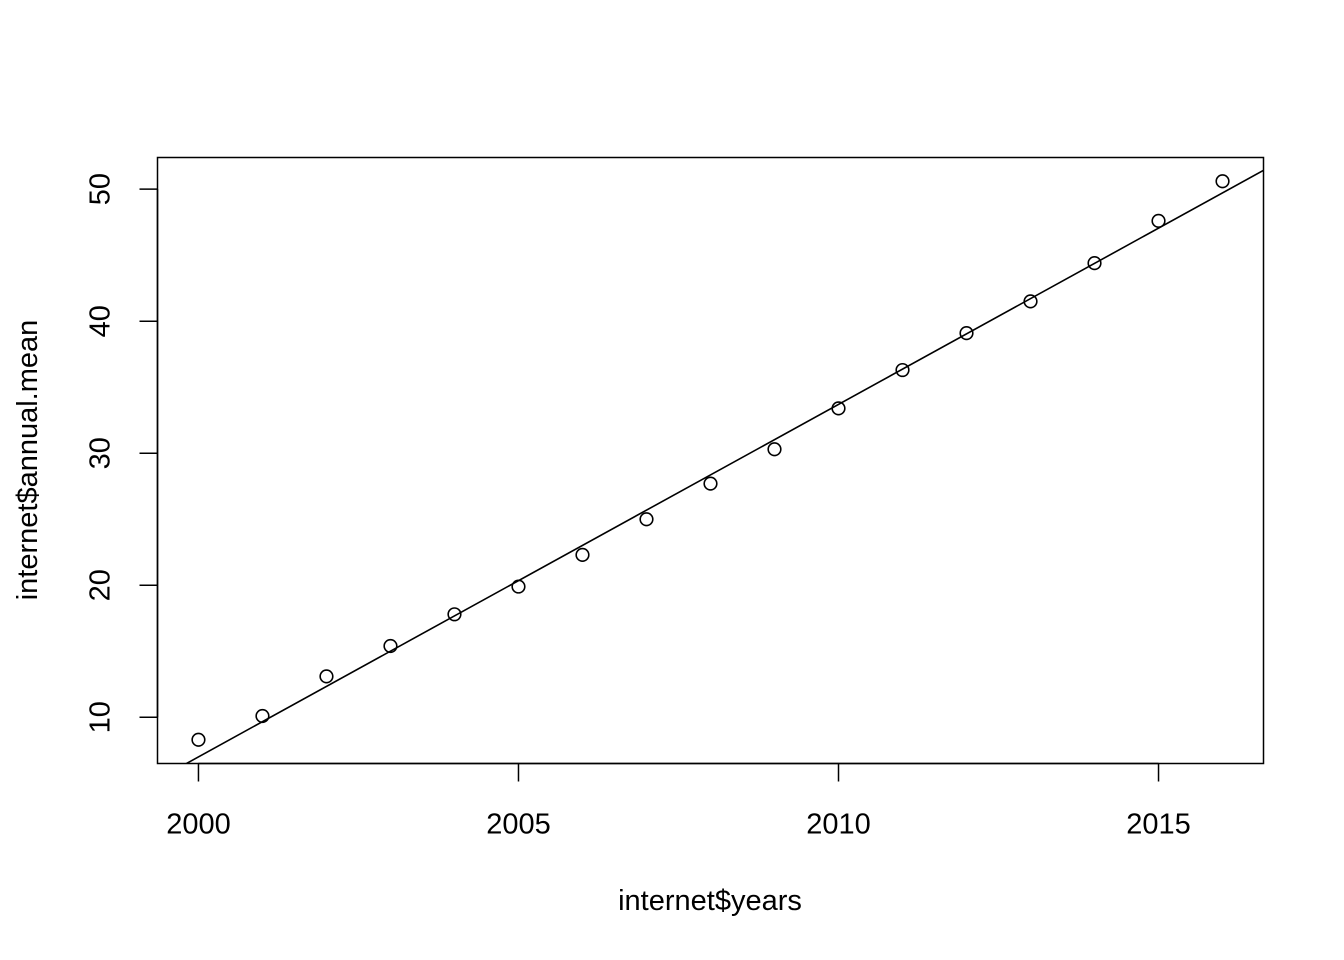  I want to click on x-tick-label: 2000, so click(198, 825).